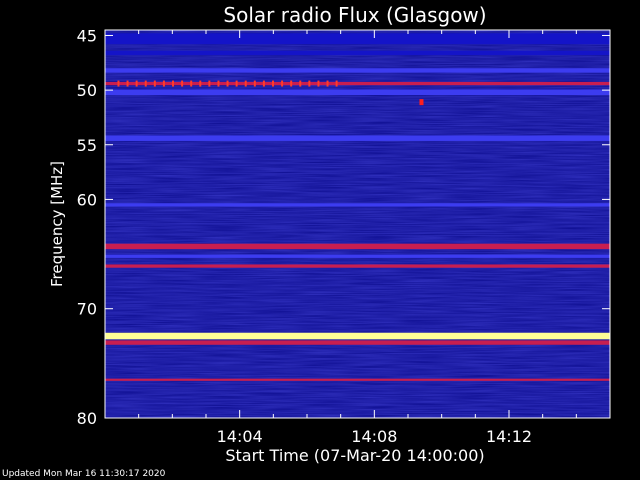 Image resolution: width=640 pixels, height=480 pixels. What do you see at coordinates (87, 418) in the screenshot?
I see `y-tick-label-5: 80` at bounding box center [87, 418].